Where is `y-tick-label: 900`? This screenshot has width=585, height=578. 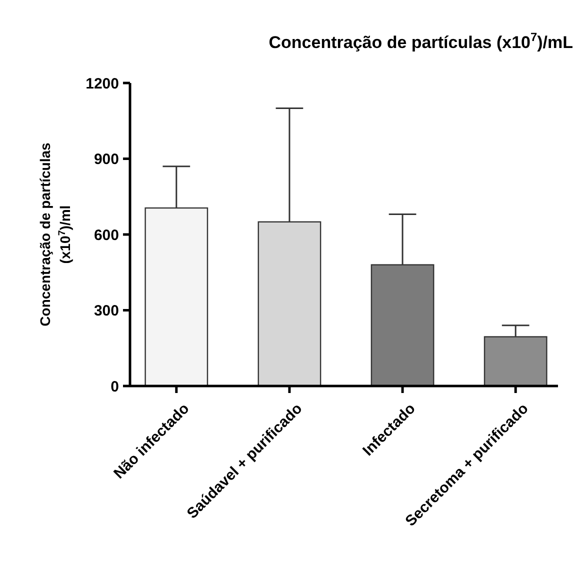 y-tick-label: 900 is located at coordinates (106, 159).